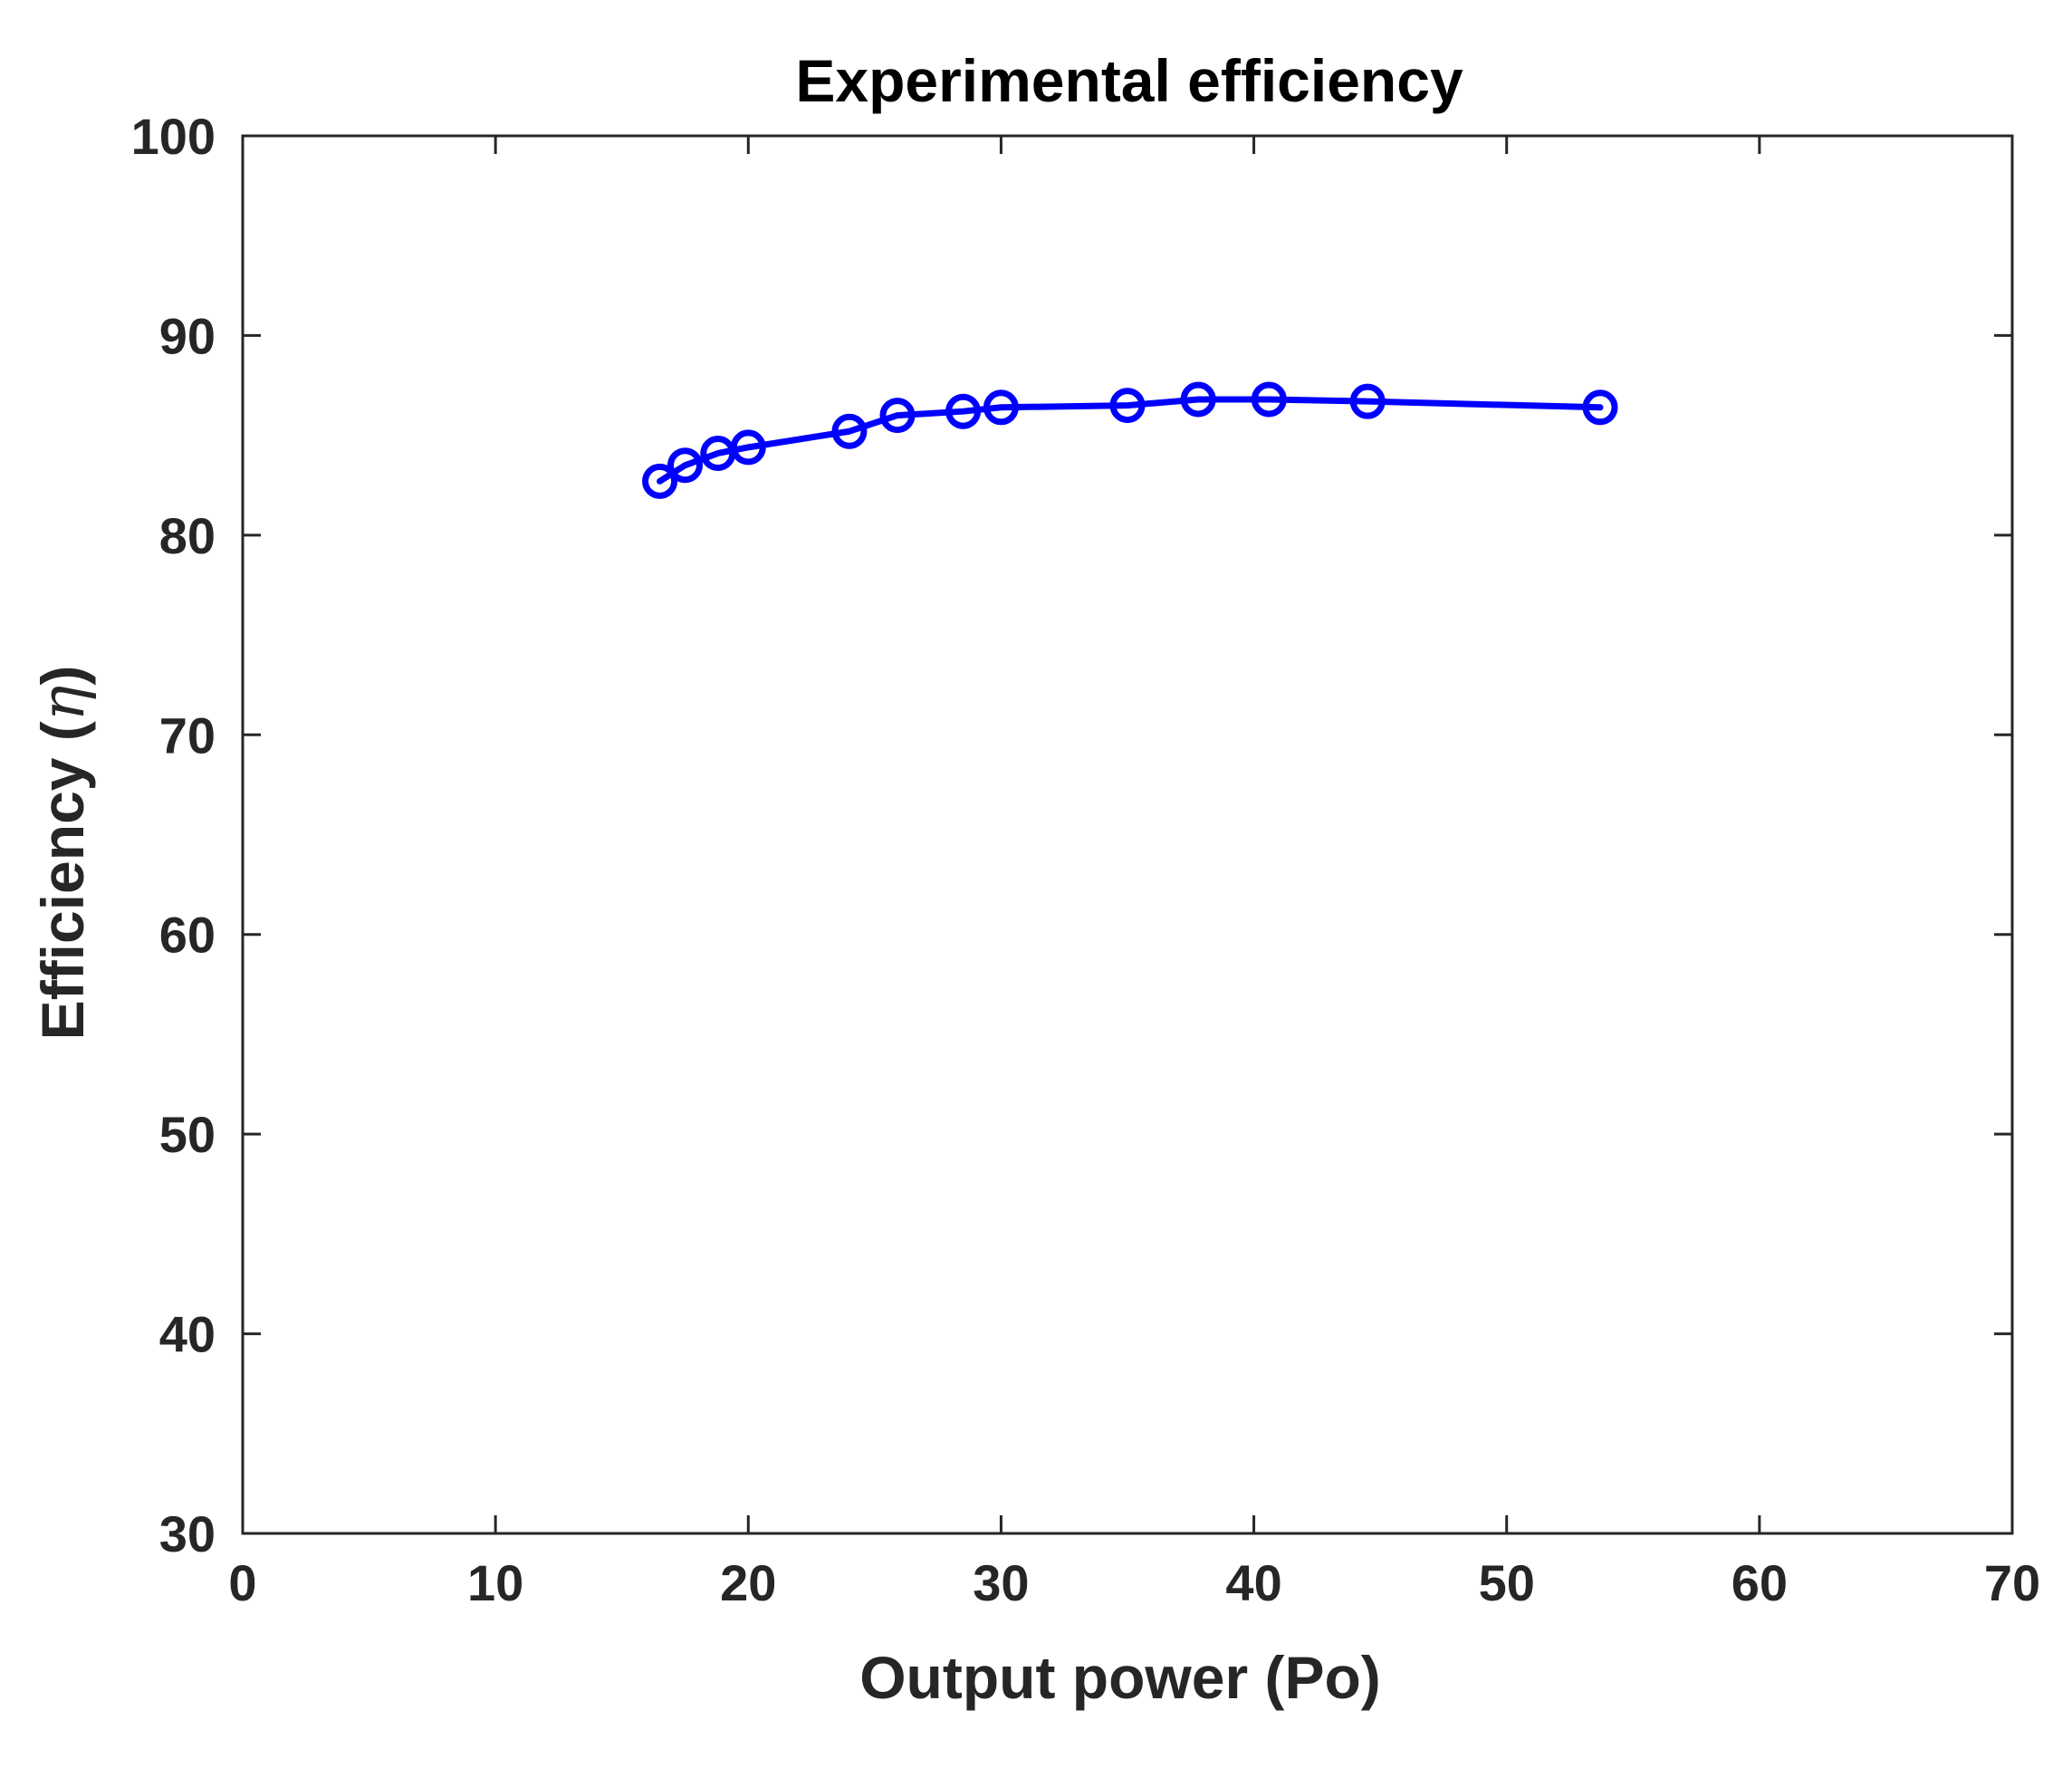  I want to click on x-tick-label-30: 30, so click(1001, 1582).